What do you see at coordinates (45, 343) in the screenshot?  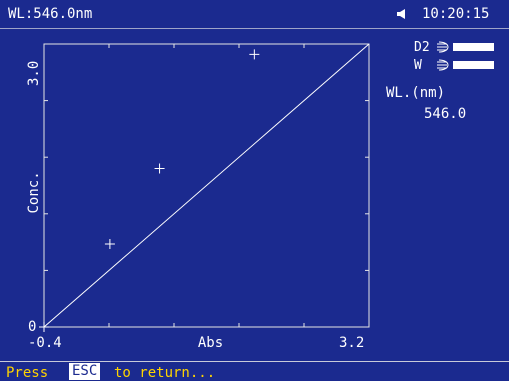 I see `x-tick-label-min: -0.4` at bounding box center [45, 343].